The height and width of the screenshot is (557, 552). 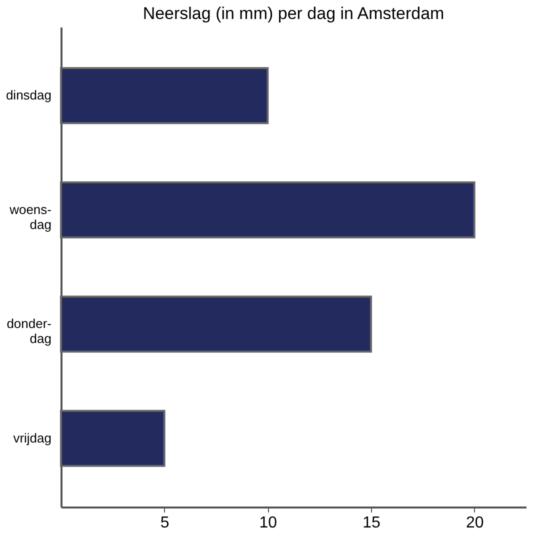 What do you see at coordinates (293, 13) in the screenshot?
I see `chart-title: Neerslag (in mm) per dag in Amsterdam` at bounding box center [293, 13].